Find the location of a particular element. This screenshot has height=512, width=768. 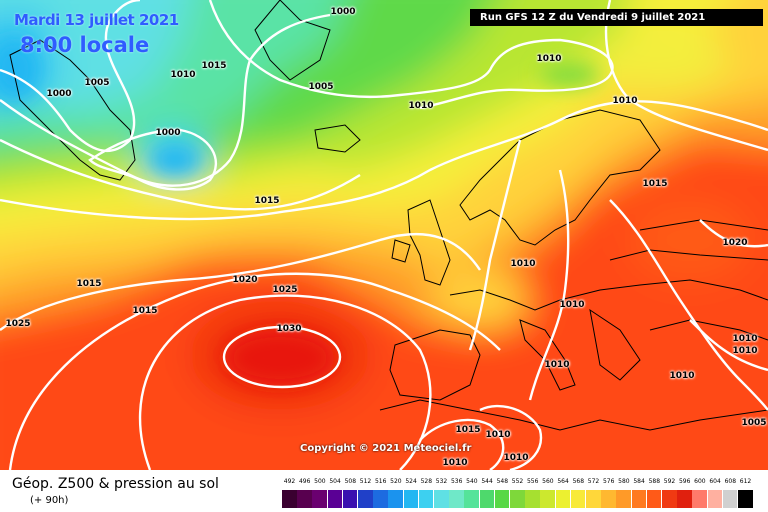

isobar-label-1010-scandinavia: 1010 is located at coordinates (625, 101).